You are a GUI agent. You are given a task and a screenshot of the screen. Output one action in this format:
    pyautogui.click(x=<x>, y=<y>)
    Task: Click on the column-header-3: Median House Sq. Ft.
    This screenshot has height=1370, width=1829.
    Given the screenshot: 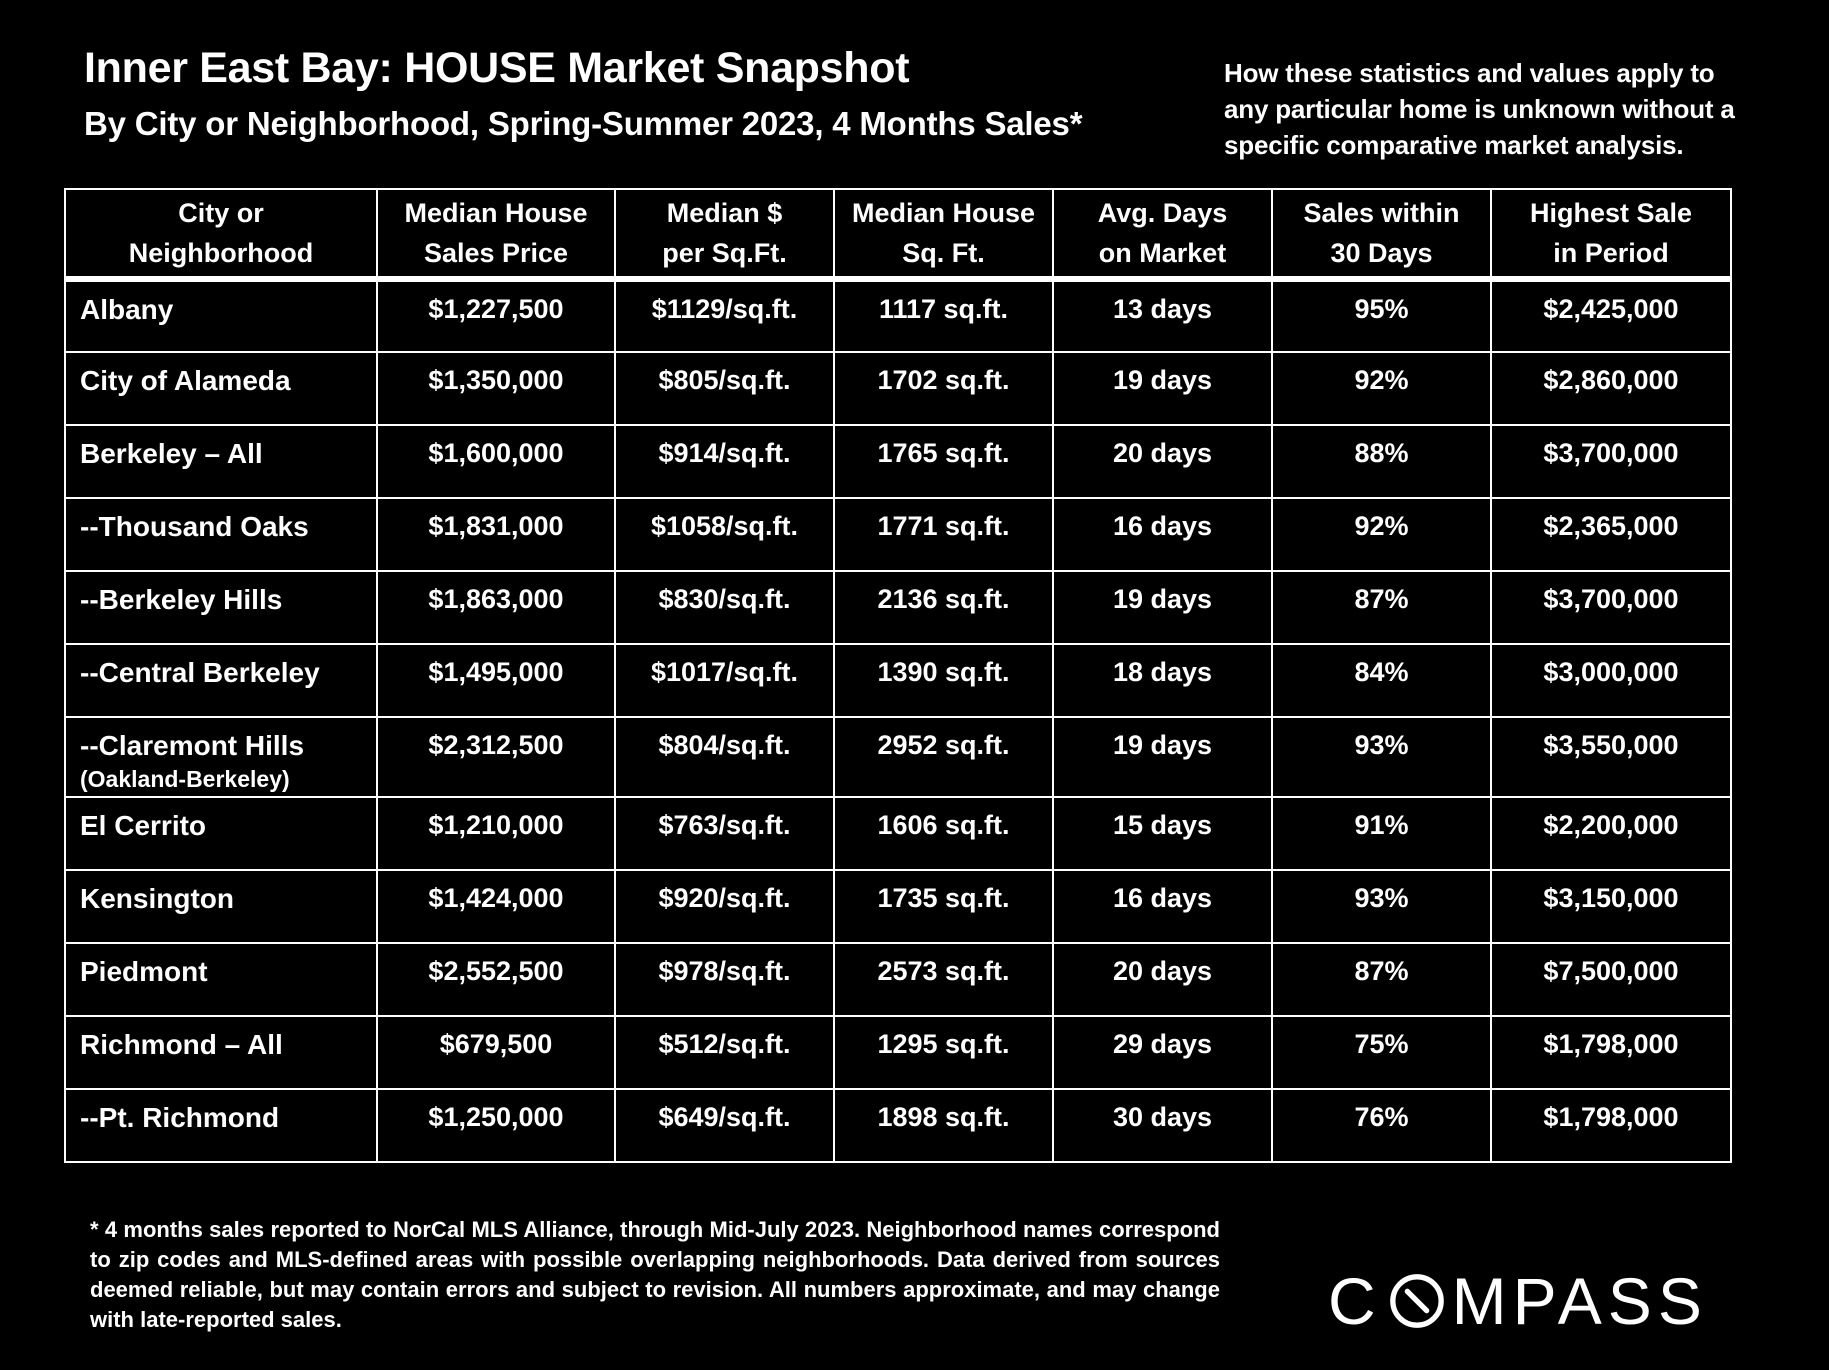 What is the action you would take?
    pyautogui.click(x=943, y=235)
    